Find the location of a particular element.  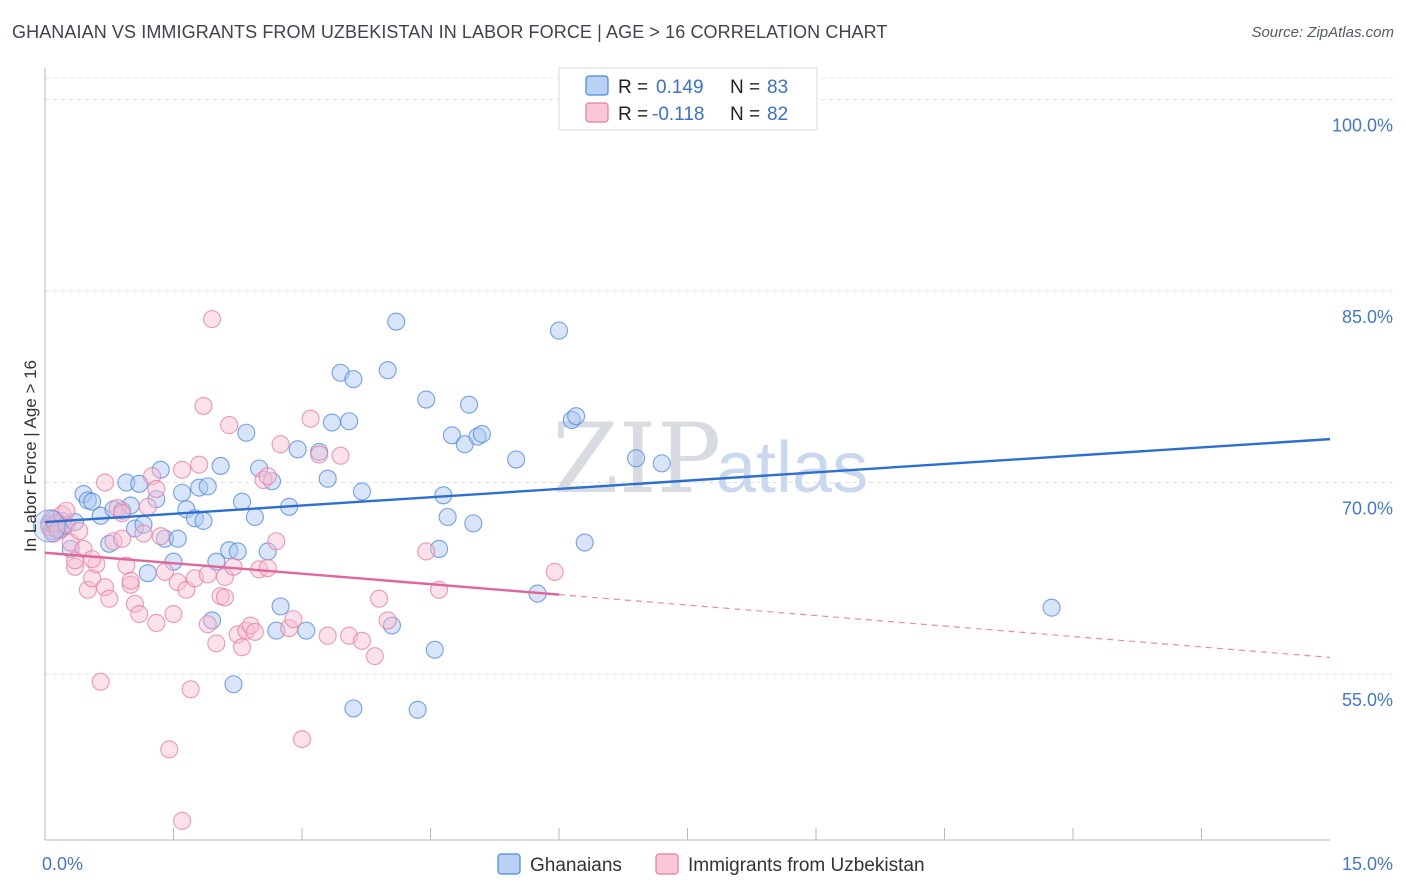

legend-swatch-uzbekistan is located at coordinates (667, 864).